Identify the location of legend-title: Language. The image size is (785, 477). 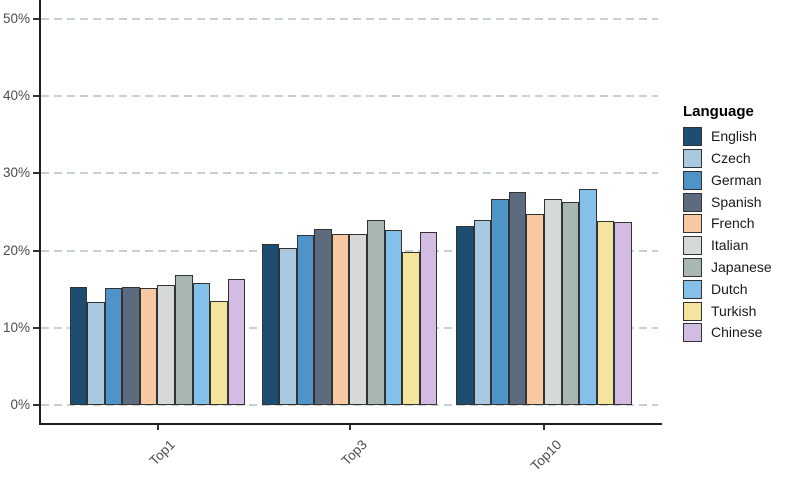
(718, 111).